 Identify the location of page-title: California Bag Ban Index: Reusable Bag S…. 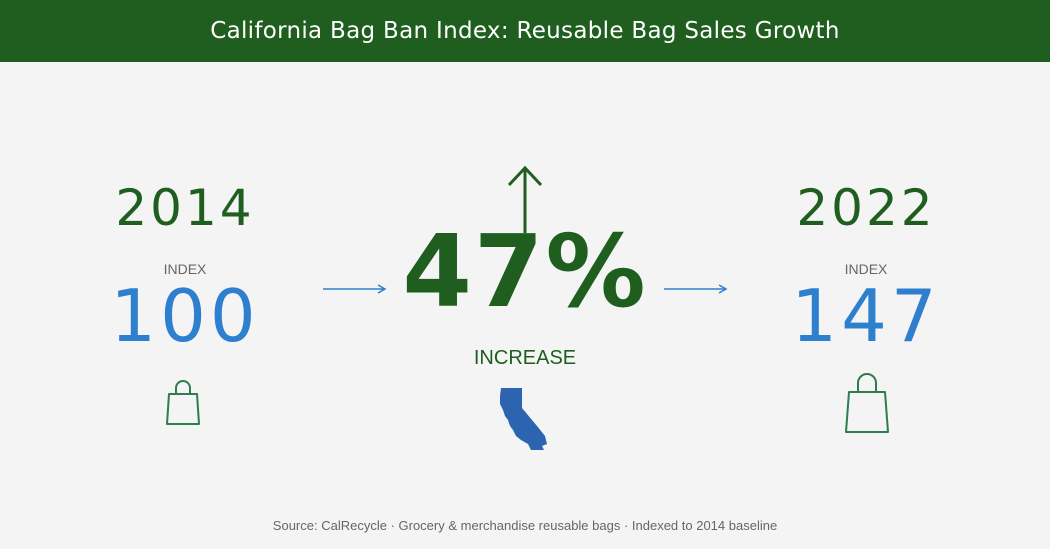
(525, 31).